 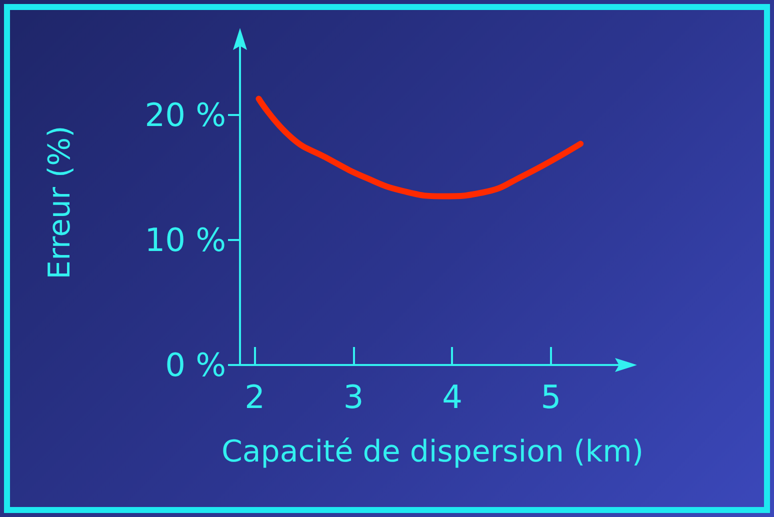 I want to click on y-tick-label: 20 %, so click(x=185, y=115).